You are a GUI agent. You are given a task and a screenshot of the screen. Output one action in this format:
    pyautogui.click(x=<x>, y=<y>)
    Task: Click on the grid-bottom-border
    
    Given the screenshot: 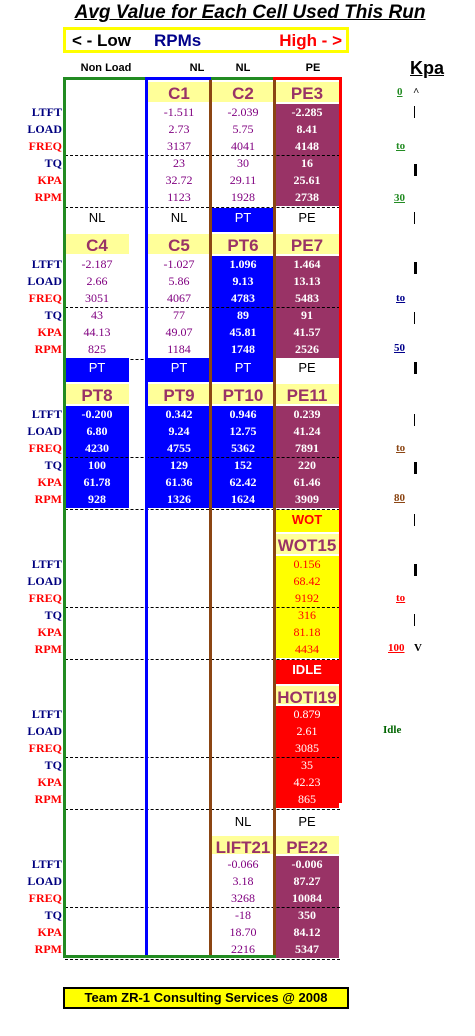 What is the action you would take?
    pyautogui.click(x=169, y=956)
    